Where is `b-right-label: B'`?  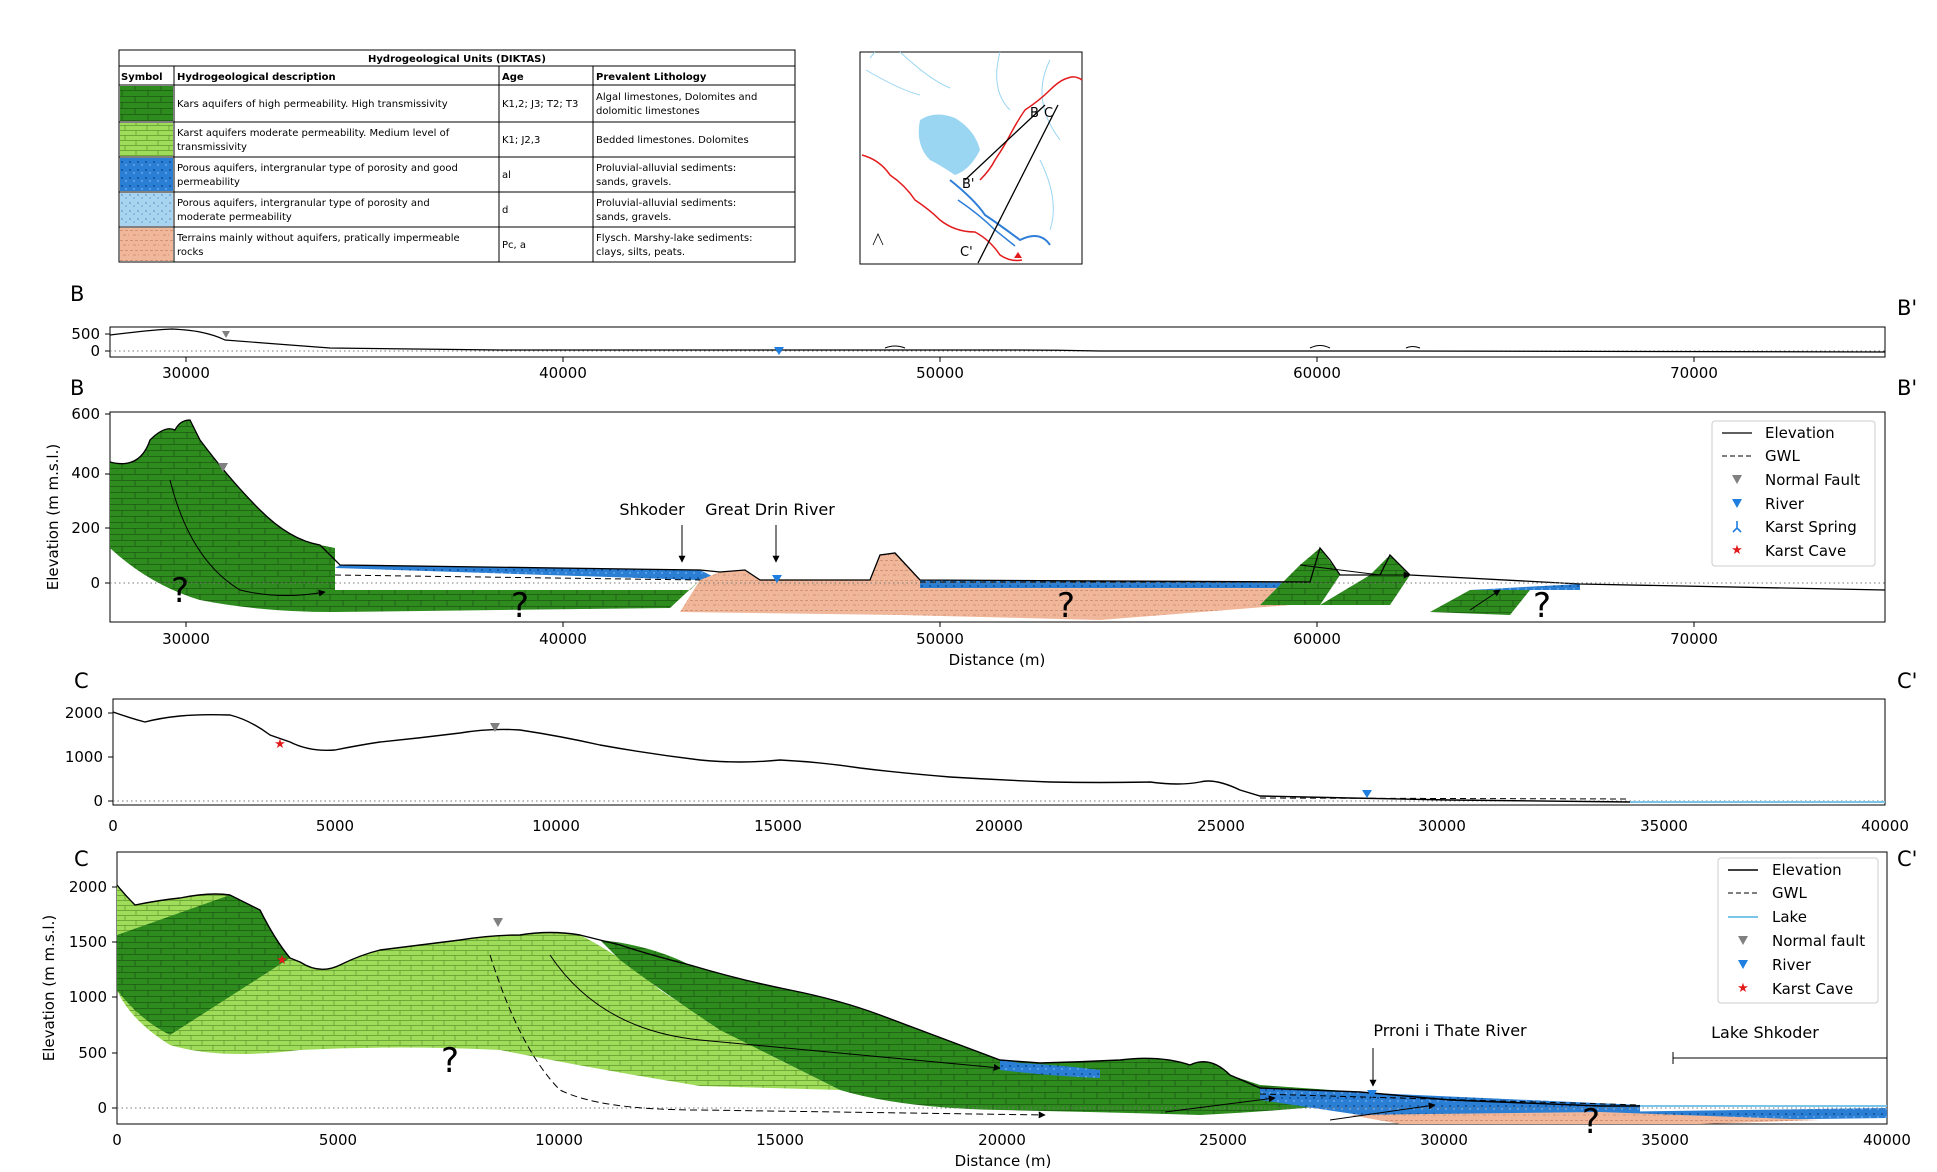
b-right-label: B' is located at coordinates (1907, 388).